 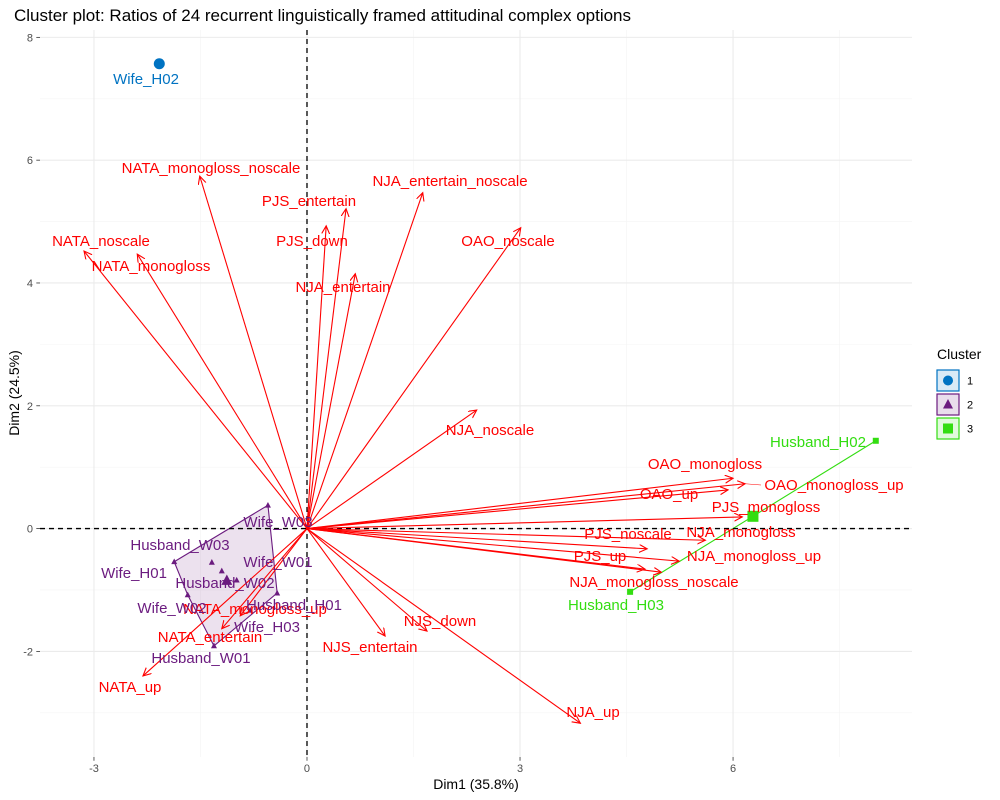 What do you see at coordinates (134, 573) in the screenshot?
I see `individual-label: Wife_H01` at bounding box center [134, 573].